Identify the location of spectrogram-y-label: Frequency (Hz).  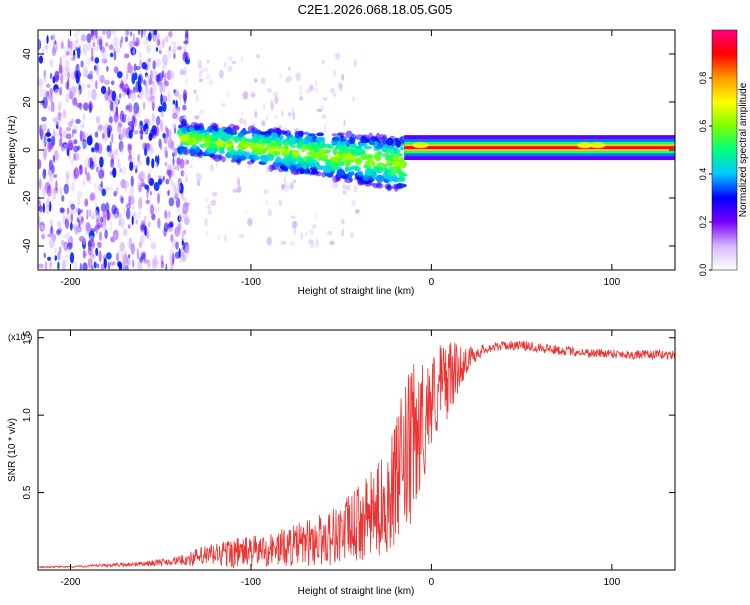
(12, 150).